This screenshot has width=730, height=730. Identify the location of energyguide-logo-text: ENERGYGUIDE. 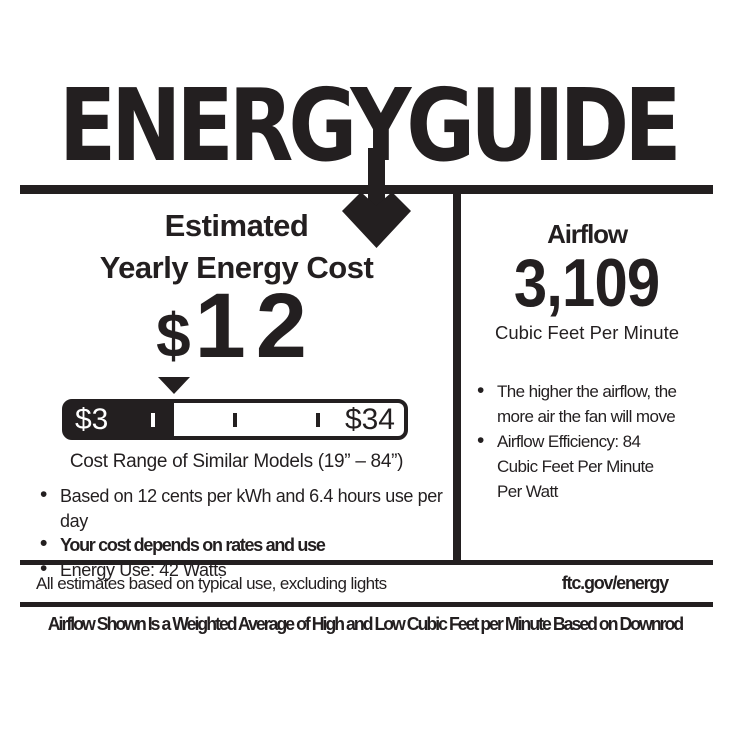
(370, 125).